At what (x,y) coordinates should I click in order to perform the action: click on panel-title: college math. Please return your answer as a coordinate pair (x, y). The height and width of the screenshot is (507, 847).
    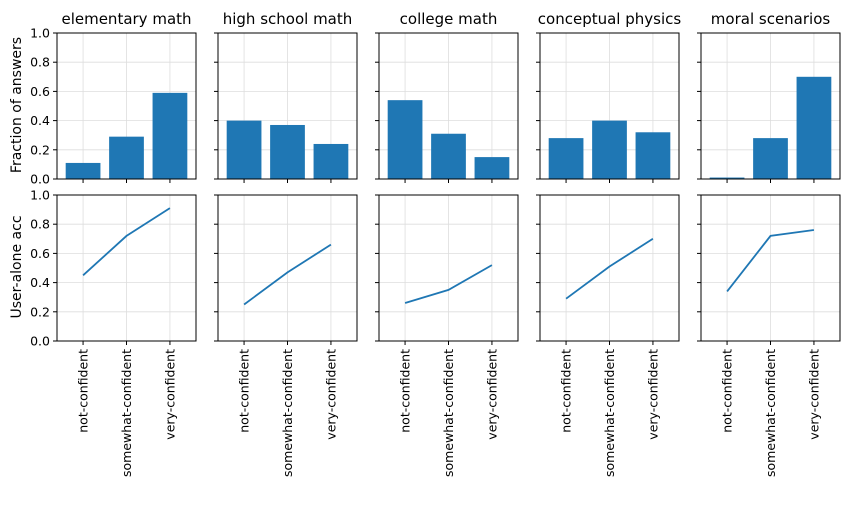
    Looking at the image, I should click on (449, 19).